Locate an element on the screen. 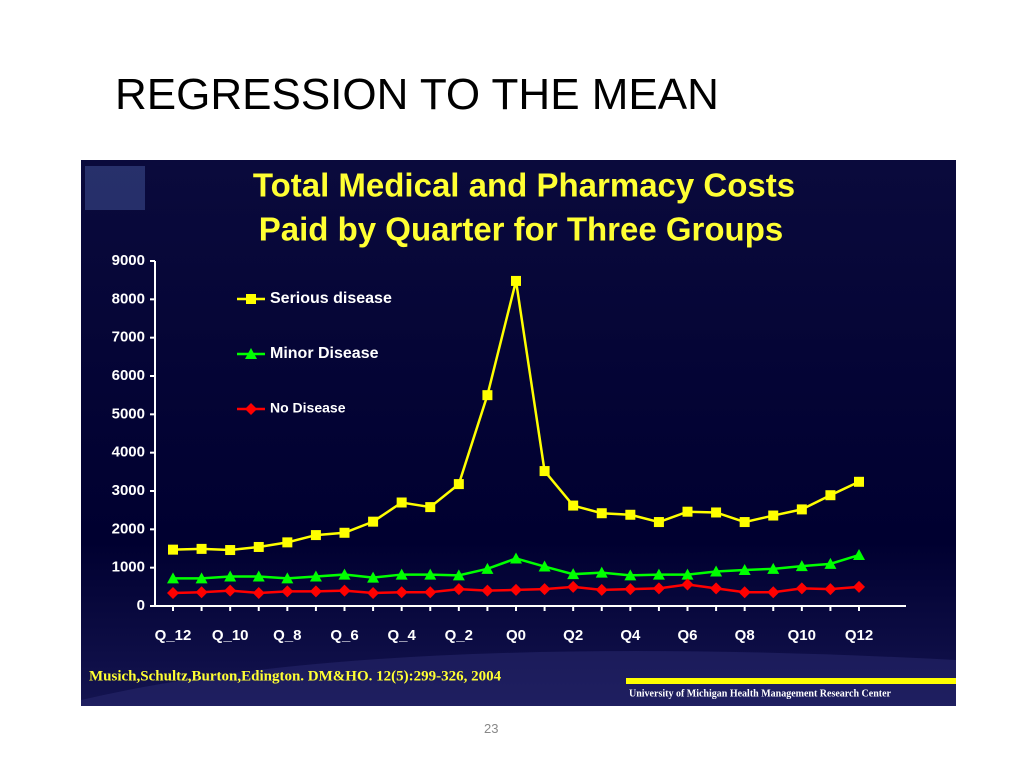 This screenshot has height=768, width=1024. x-tick-label: Q_4 is located at coordinates (401, 635).